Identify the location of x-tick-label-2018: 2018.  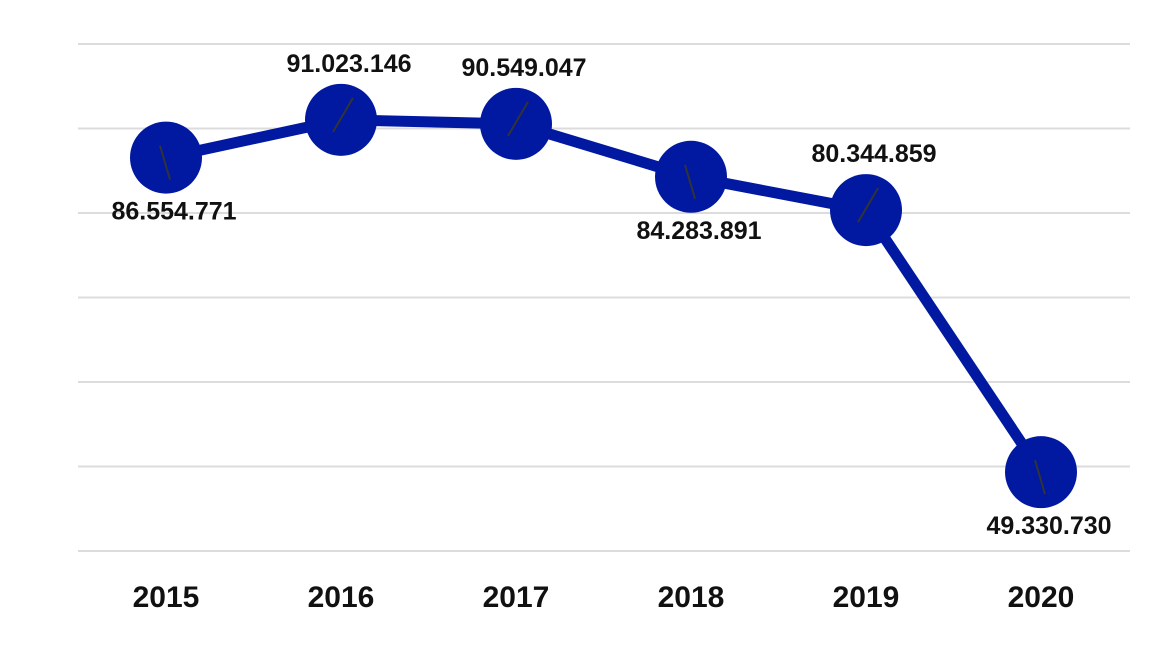
(691, 597).